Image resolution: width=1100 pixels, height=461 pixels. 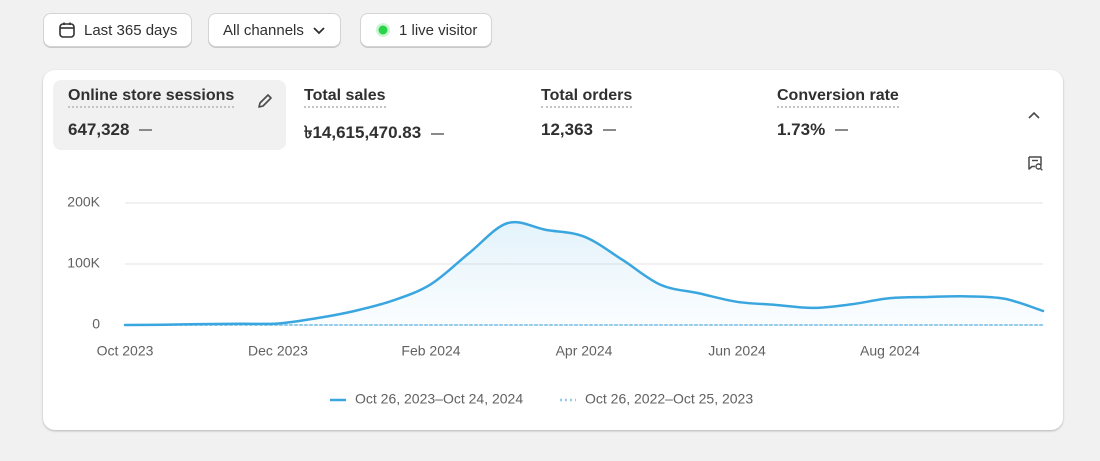 What do you see at coordinates (890, 351) in the screenshot?
I see `x-tick-label: Aug 2024` at bounding box center [890, 351].